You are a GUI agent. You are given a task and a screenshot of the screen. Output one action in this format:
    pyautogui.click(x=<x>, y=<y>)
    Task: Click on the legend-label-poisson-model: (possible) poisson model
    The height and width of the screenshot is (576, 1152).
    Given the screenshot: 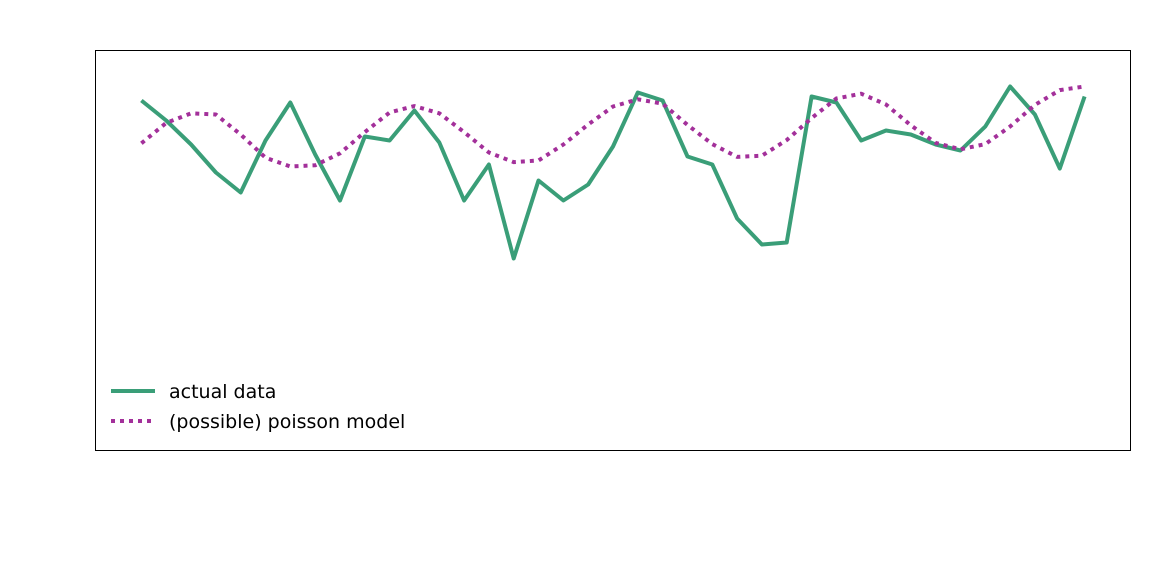 What is the action you would take?
    pyautogui.click(x=287, y=422)
    